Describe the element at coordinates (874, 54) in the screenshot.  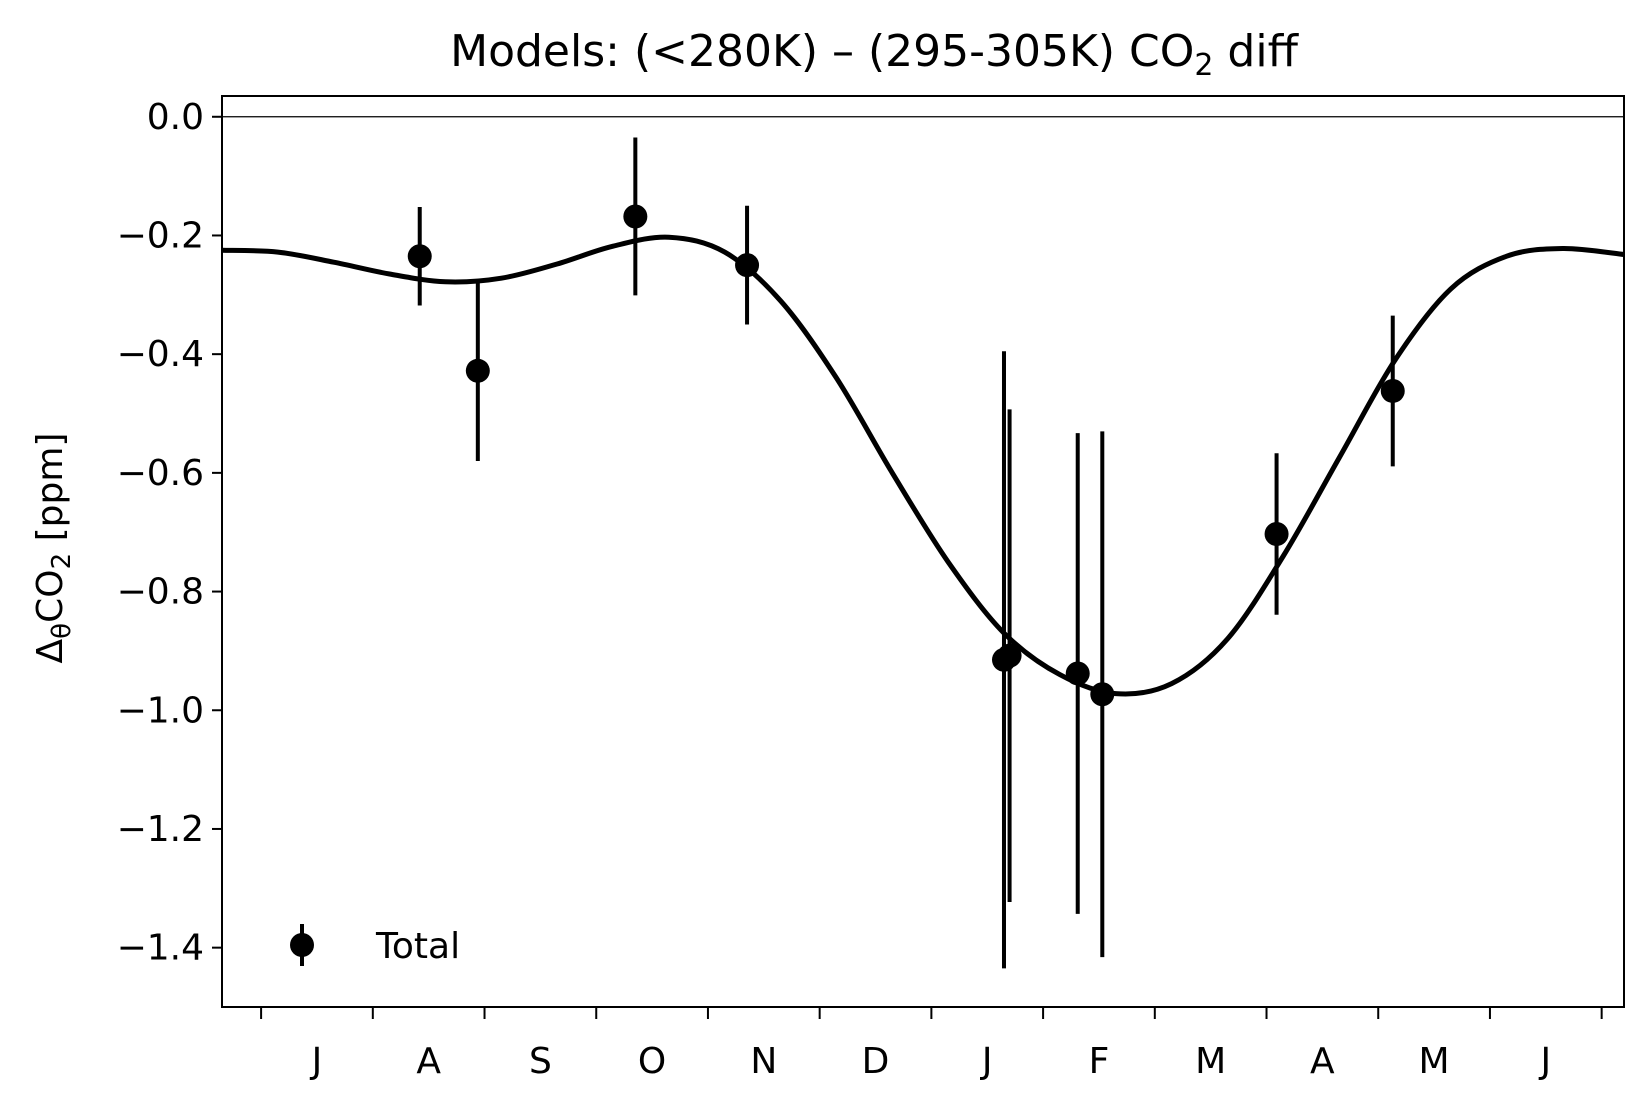
I see `chart-title: Models: (<280K) – (295-305K) CO2 diff` at that location.